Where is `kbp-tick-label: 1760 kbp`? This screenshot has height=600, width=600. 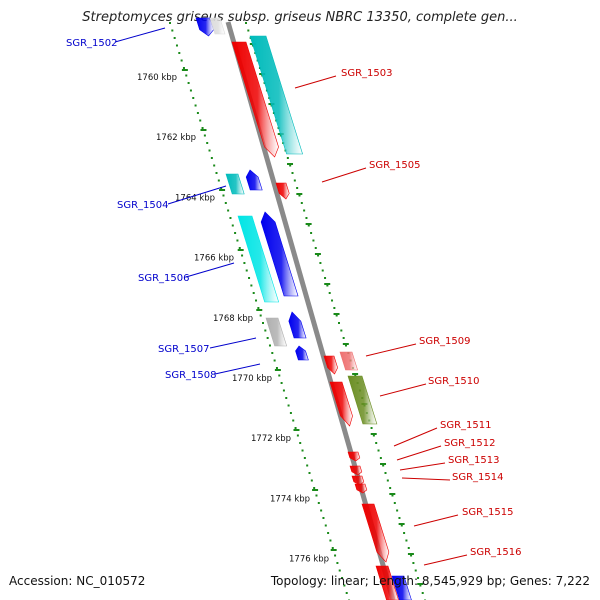
kbp-tick-label: 1760 kbp is located at coordinates (157, 78).